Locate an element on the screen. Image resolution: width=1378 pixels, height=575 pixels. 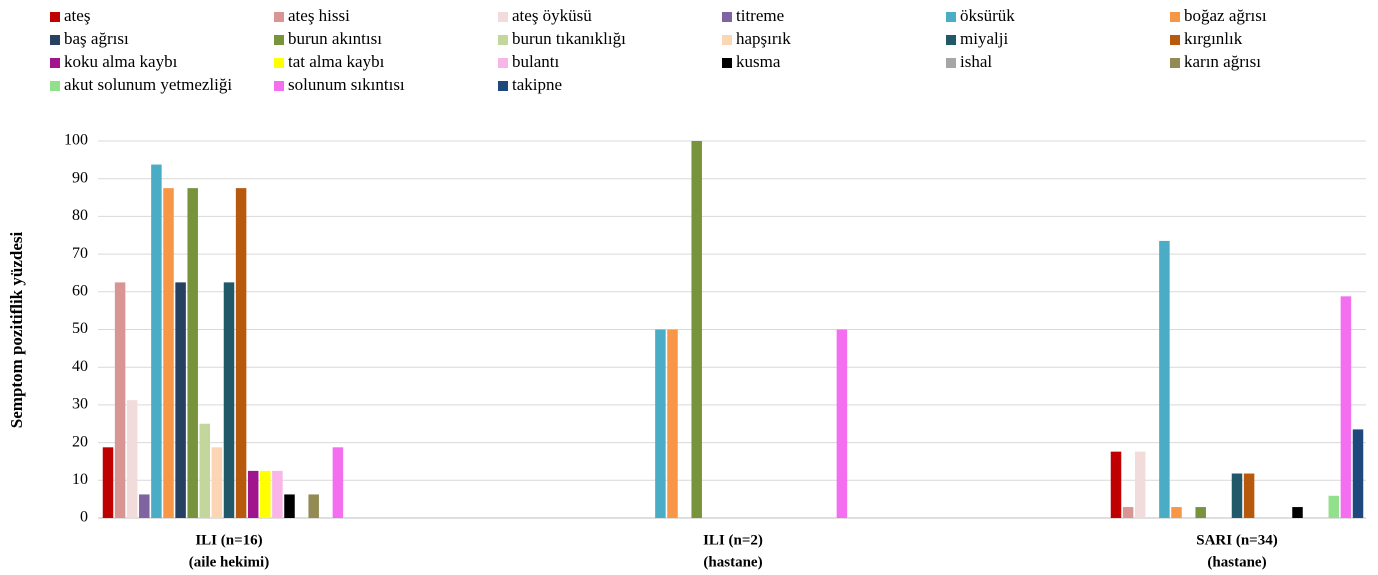
y-tick-label: 90 is located at coordinates (80, 177).